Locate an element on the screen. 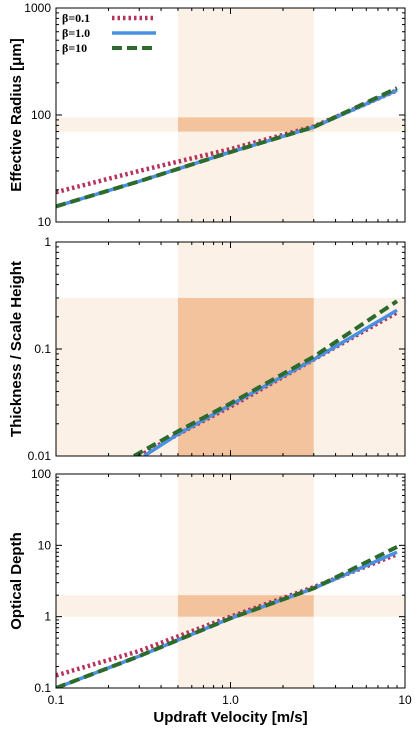 The width and height of the screenshot is (415, 729). x-axis-label: Updraft Velocity [m/s] is located at coordinates (230, 717).